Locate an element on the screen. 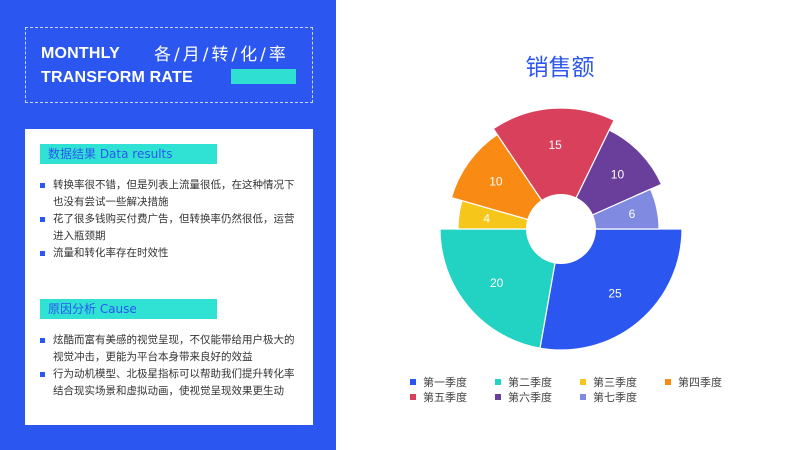 This screenshot has height=450, width=800. pie-label-2: 20 is located at coordinates (497, 283).